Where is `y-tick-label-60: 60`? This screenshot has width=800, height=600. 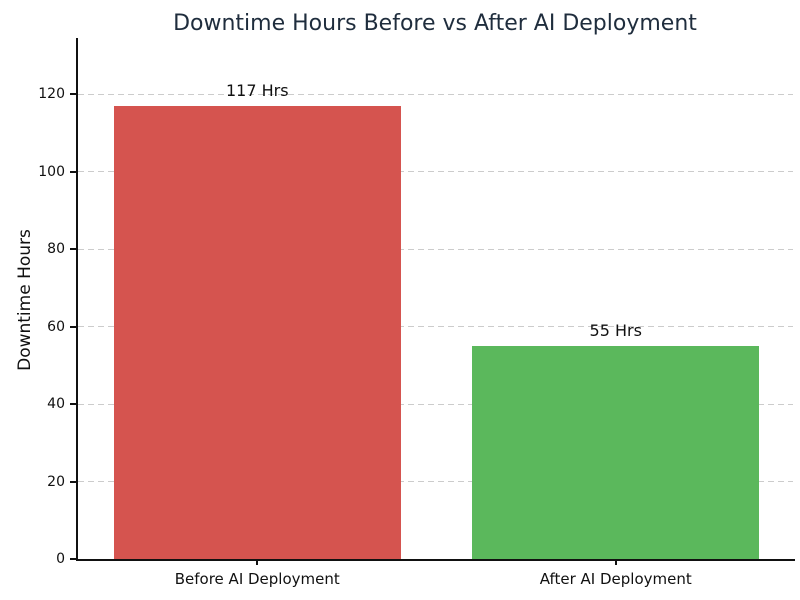
y-tick-label-60: 60 is located at coordinates (56, 326).